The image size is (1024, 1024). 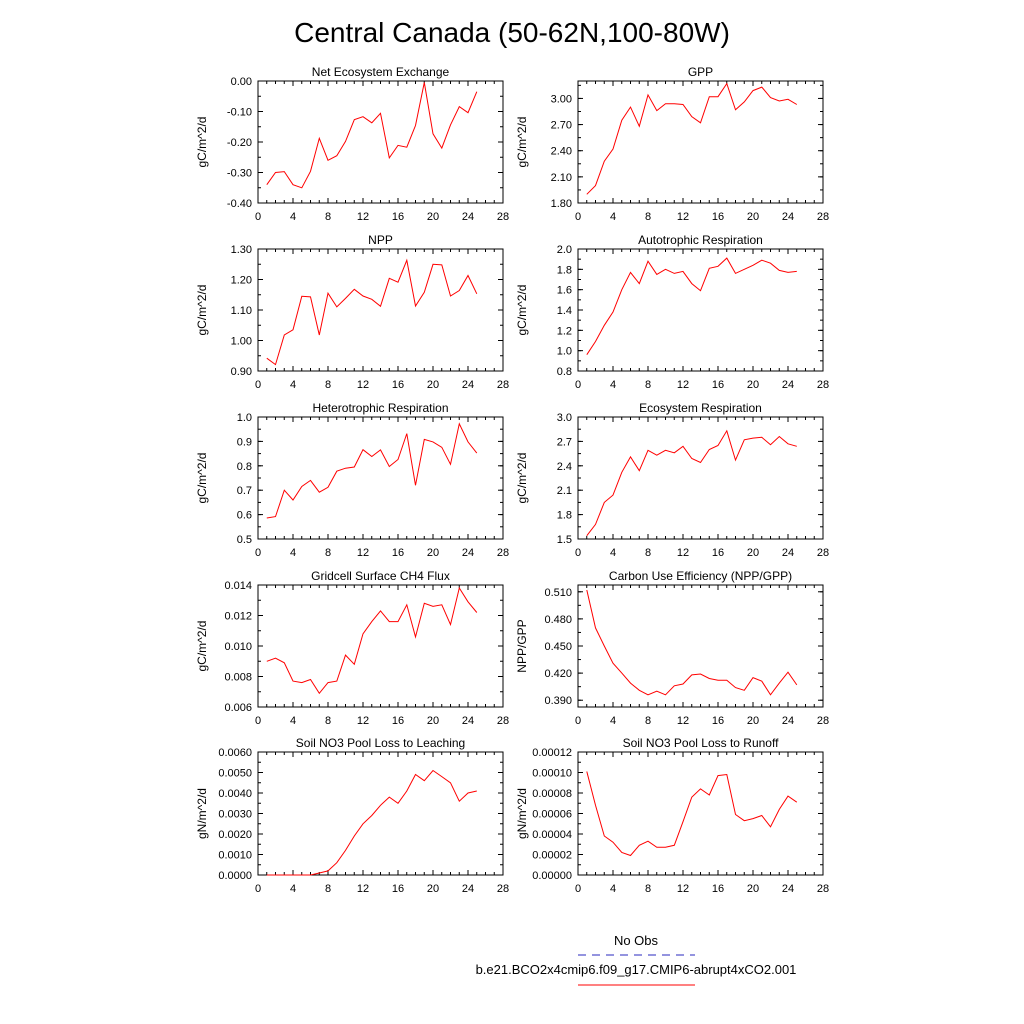 What do you see at coordinates (512, 32) in the screenshot?
I see `figure-title: Central Canada (50-62N,100-80W)` at bounding box center [512, 32].